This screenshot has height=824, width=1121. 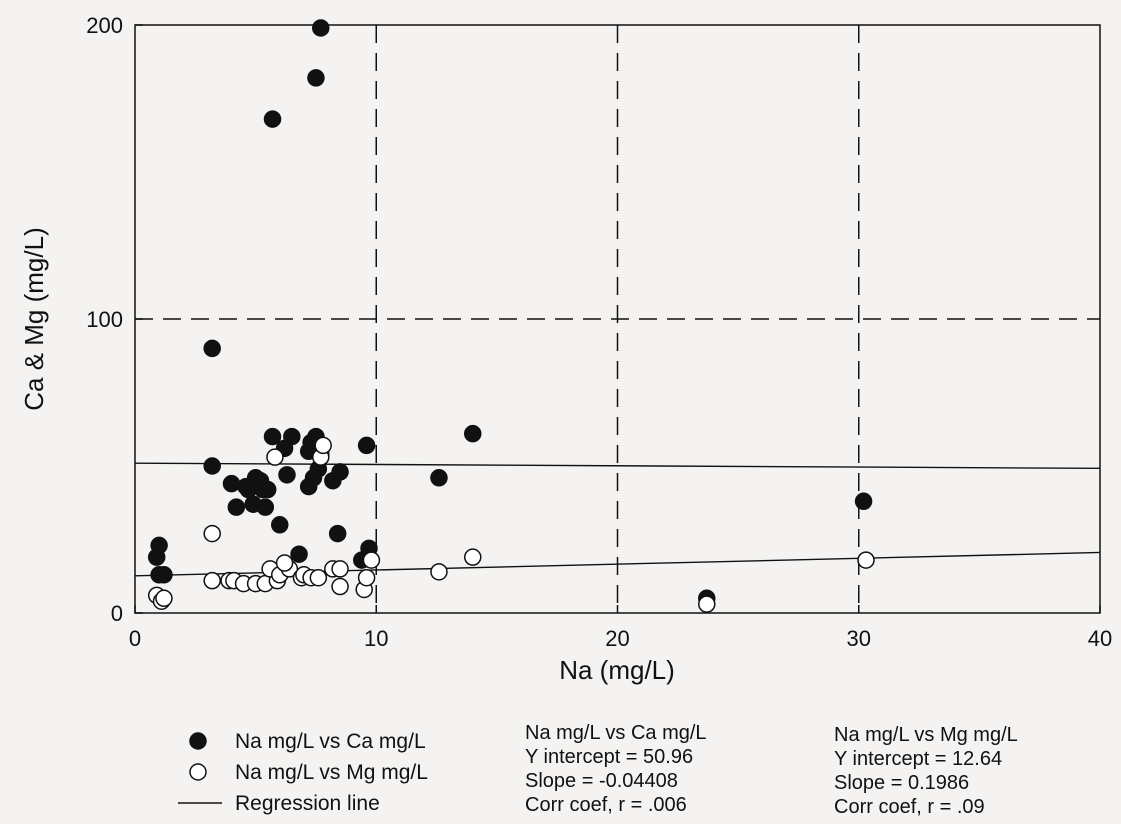 I want to click on x-tick-label: 10, so click(x=376, y=638).